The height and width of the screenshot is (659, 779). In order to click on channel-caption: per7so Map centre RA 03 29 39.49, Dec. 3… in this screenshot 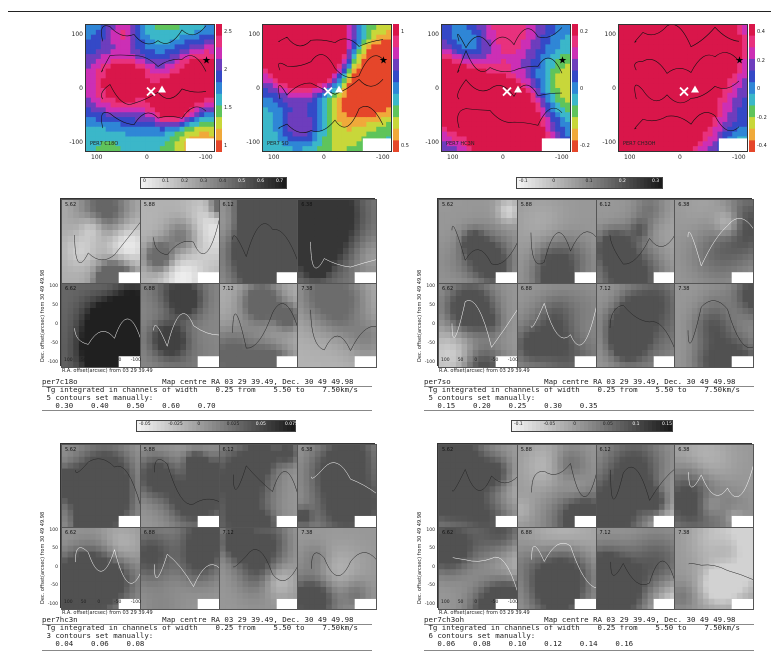, I will do `click(582, 394)`.